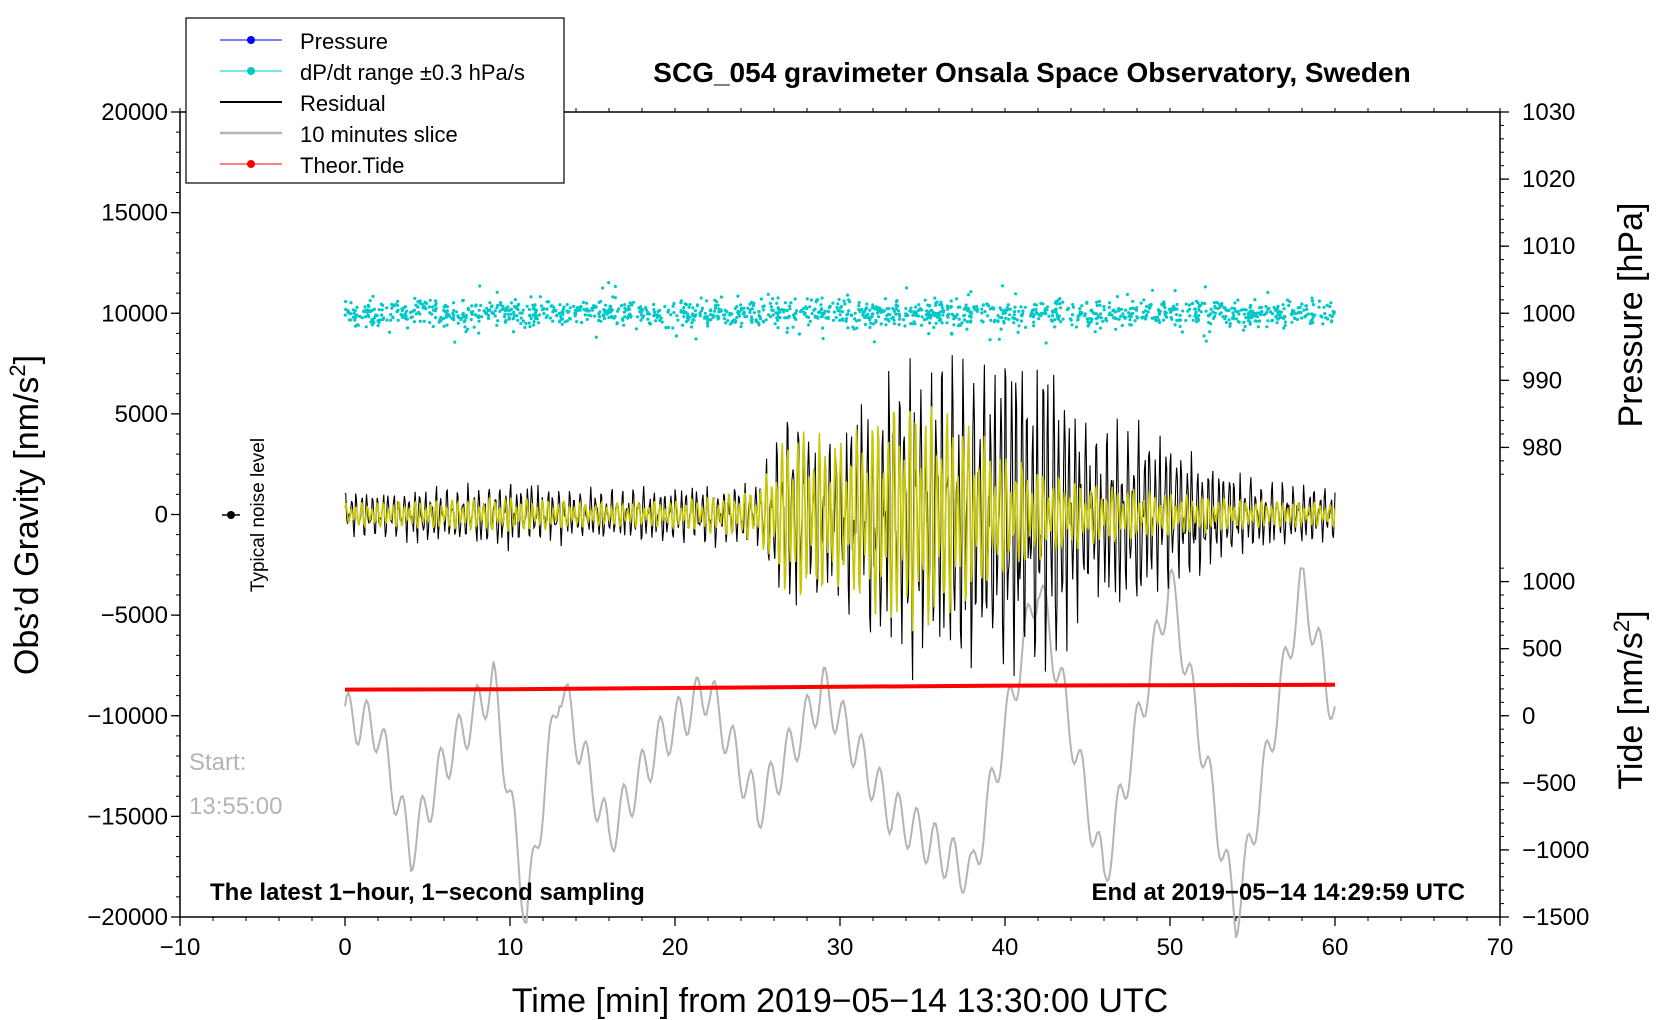 This screenshot has width=1676, height=1020. Describe the element at coordinates (675, 947) in the screenshot. I see `x-tick-label: 20` at that location.